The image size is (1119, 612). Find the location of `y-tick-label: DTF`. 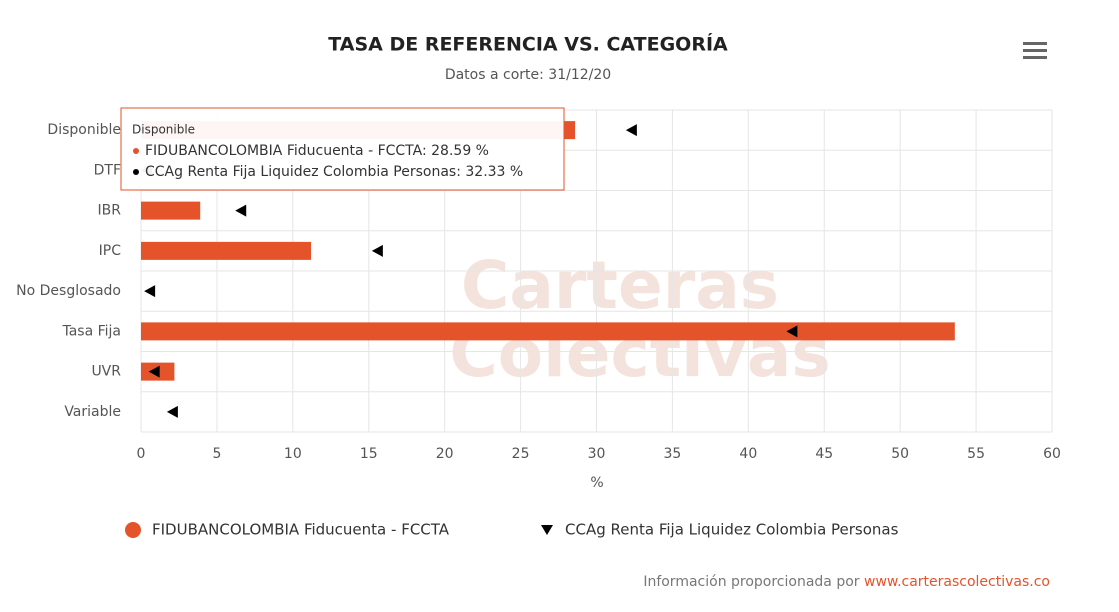

y-tick-label: DTF is located at coordinates (107, 170).